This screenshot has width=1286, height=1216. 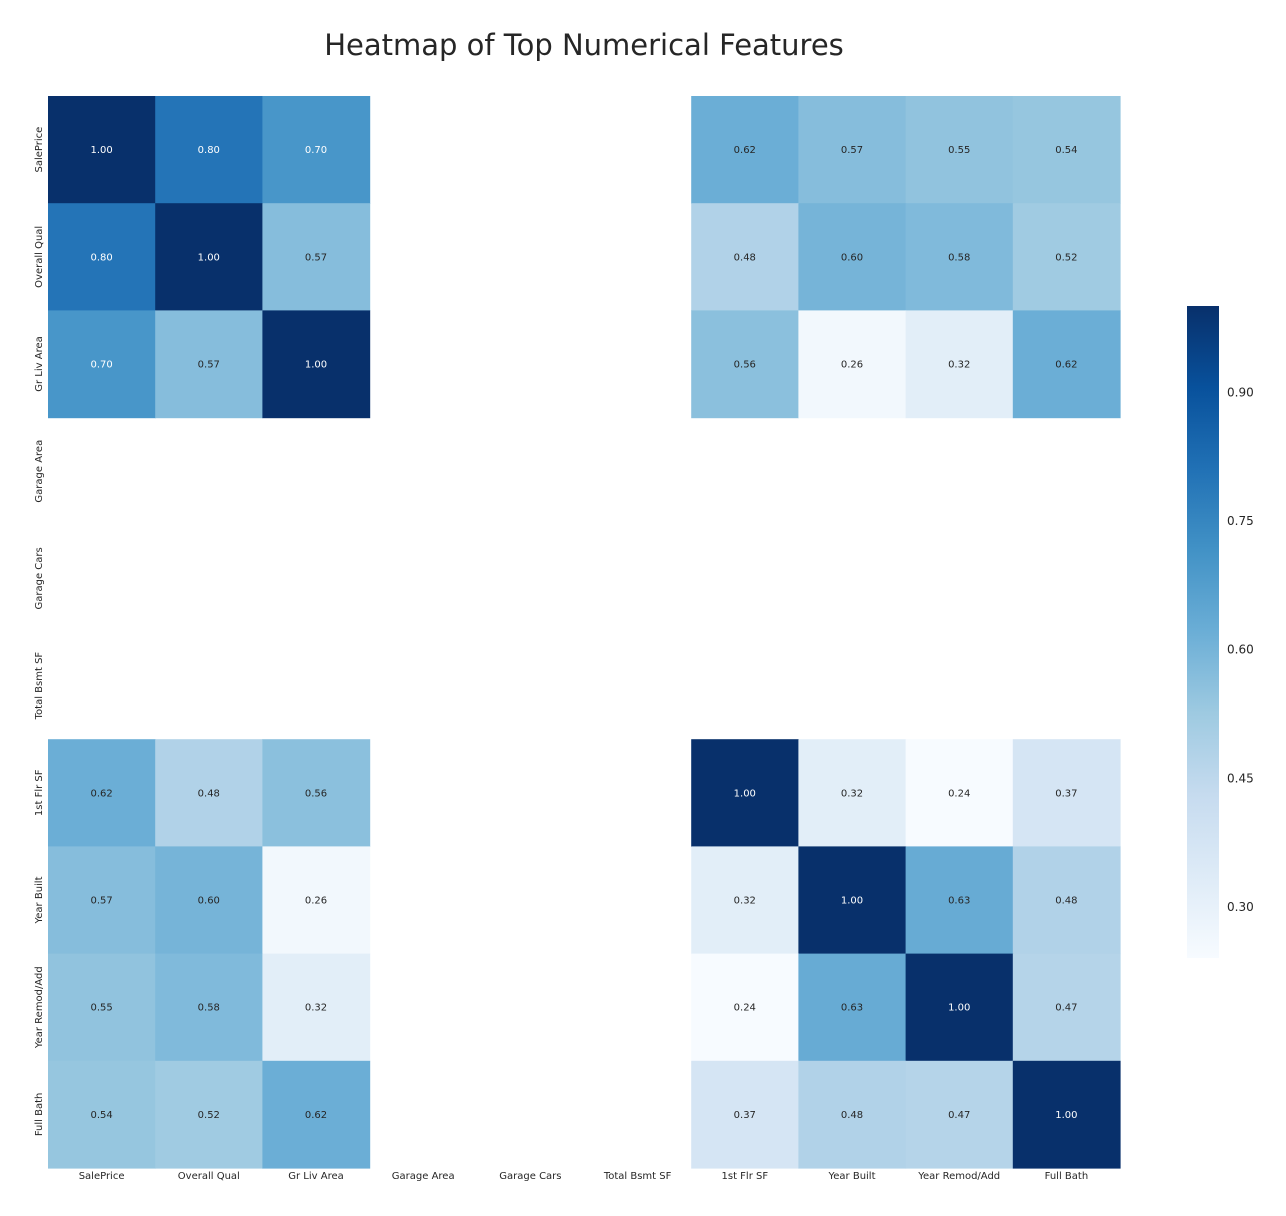 I want to click on x-tick-label: Total Bsmt SF, so click(x=637, y=1176).